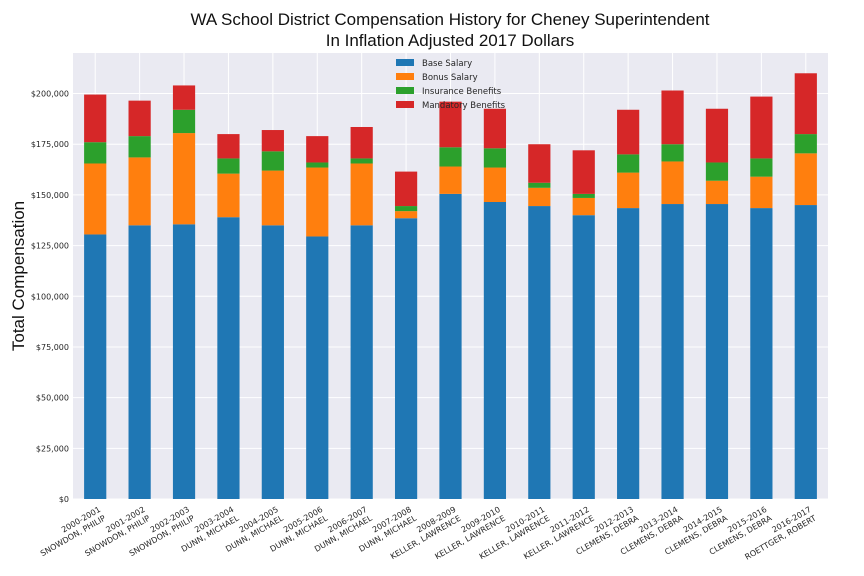 Image resolution: width=864 pixels, height=576 pixels. What do you see at coordinates (50, 246) in the screenshot?
I see `y-tick-label: $125,000` at bounding box center [50, 246].